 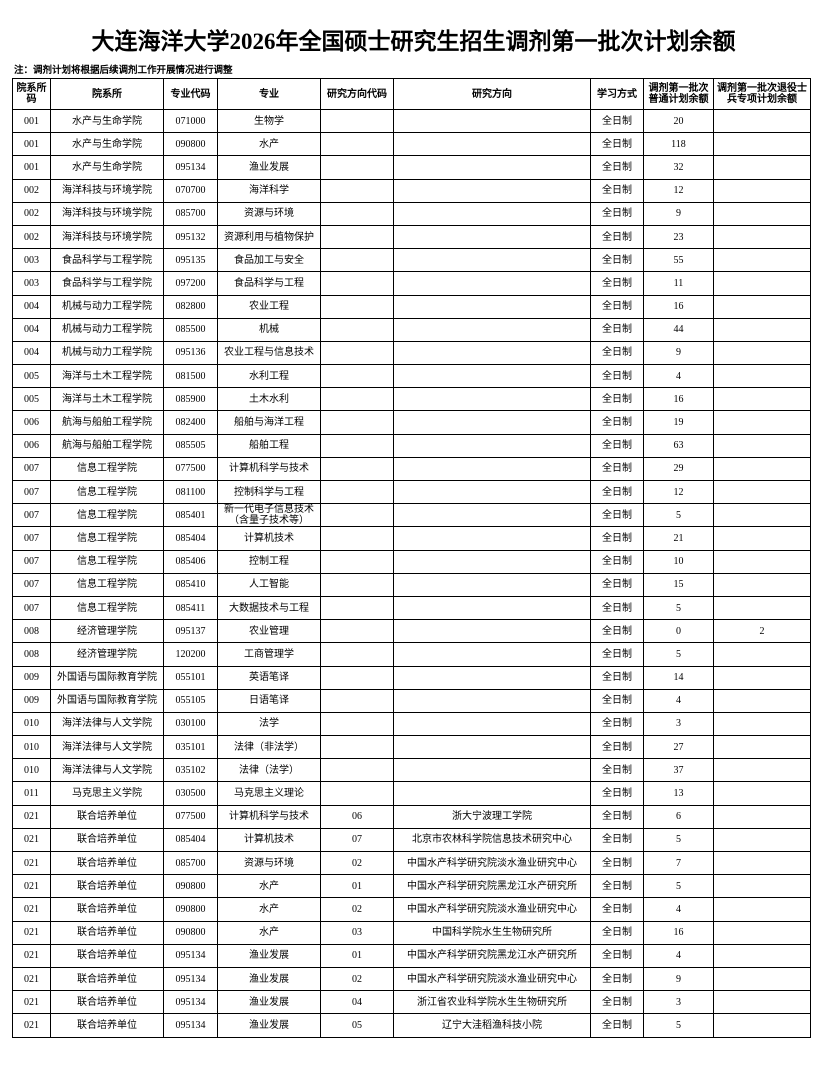 I want to click on table-cell: 07, so click(x=357, y=840).